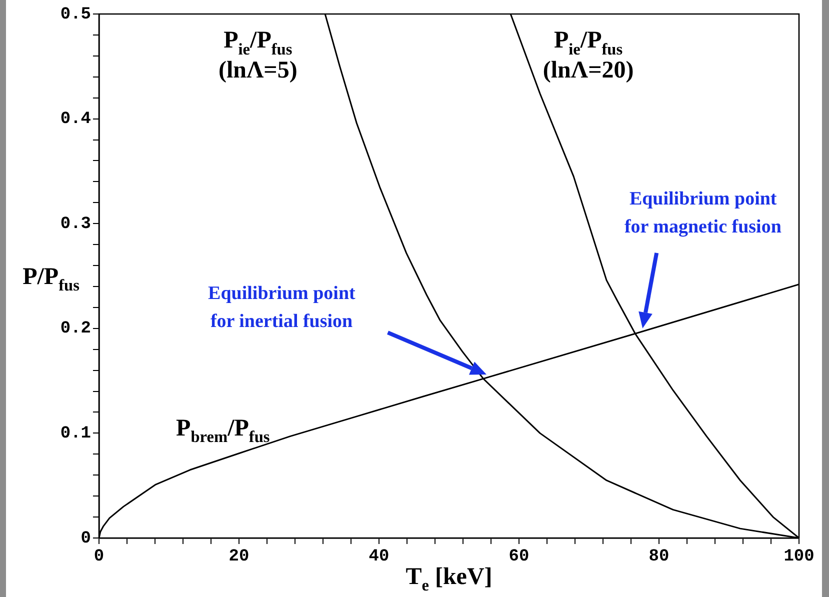  Describe the element at coordinates (85, 538) in the screenshot. I see `y-tick-label: 0` at that location.